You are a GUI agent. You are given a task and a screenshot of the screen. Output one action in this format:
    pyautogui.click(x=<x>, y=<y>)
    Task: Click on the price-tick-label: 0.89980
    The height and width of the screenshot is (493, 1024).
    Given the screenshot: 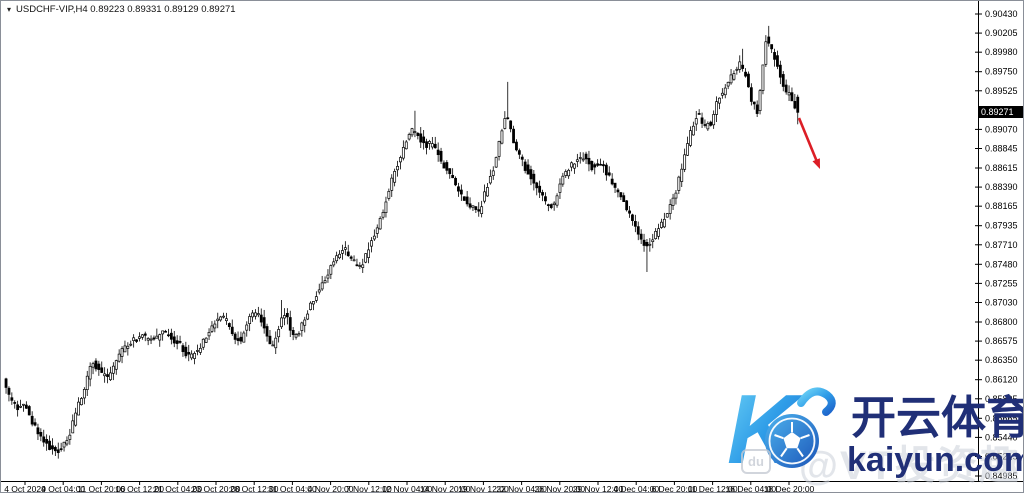 What is the action you would take?
    pyautogui.click(x=1001, y=52)
    